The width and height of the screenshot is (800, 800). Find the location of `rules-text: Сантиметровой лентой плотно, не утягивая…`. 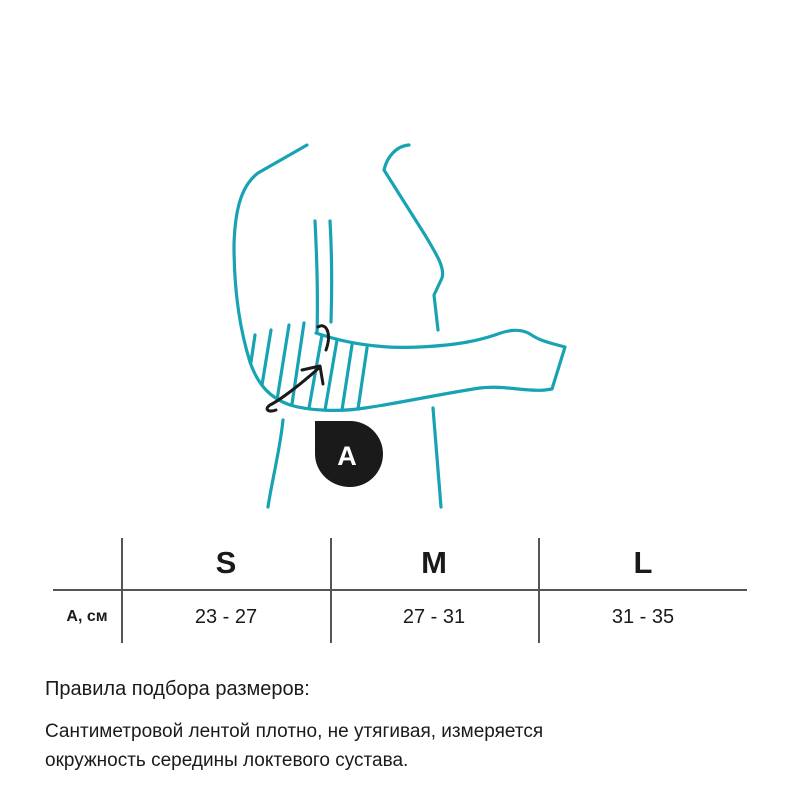

rules-text: Сантиметровой лентой плотно, не утягивая… is located at coordinates (405, 746).